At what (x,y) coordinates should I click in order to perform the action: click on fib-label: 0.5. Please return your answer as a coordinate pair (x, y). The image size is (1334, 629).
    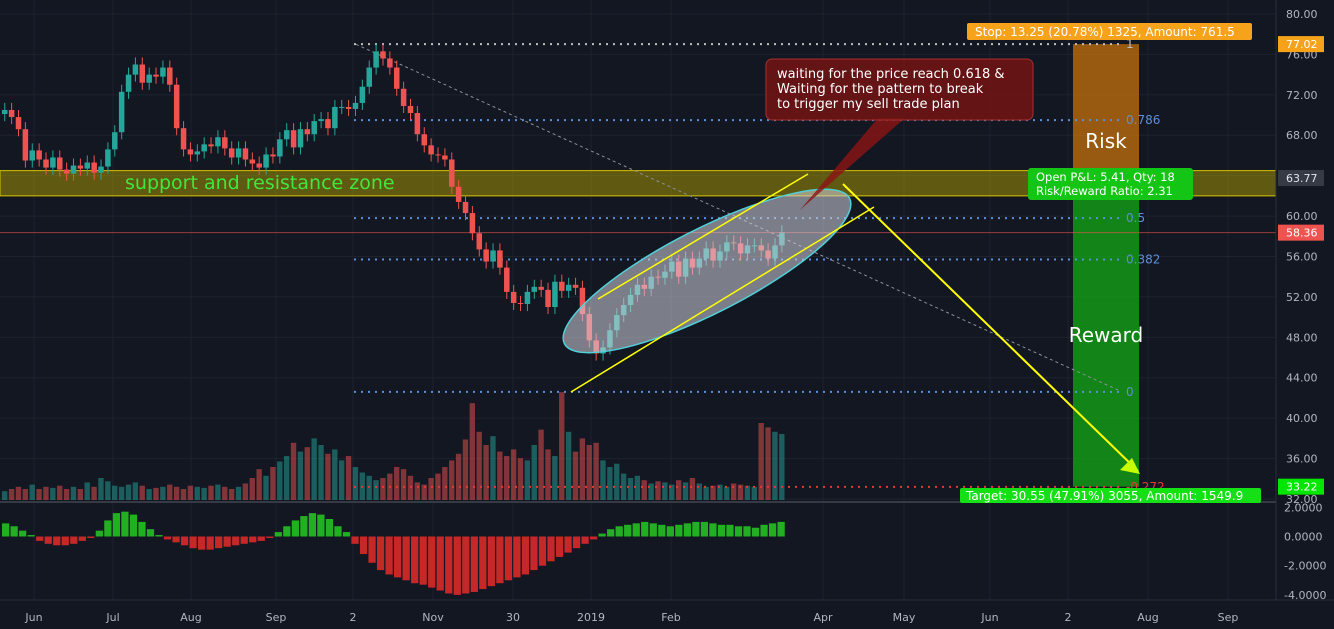
    Looking at the image, I should click on (1135, 218).